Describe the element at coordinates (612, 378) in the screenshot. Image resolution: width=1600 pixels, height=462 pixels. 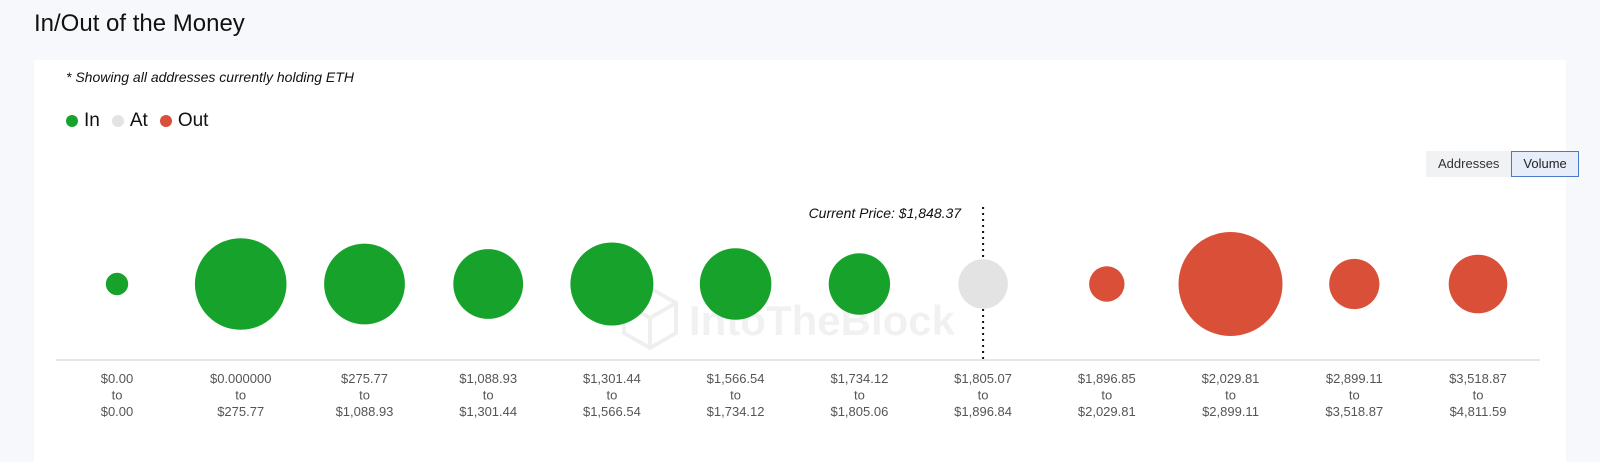
I see `tick-label-4-from: $1,301.44` at that location.